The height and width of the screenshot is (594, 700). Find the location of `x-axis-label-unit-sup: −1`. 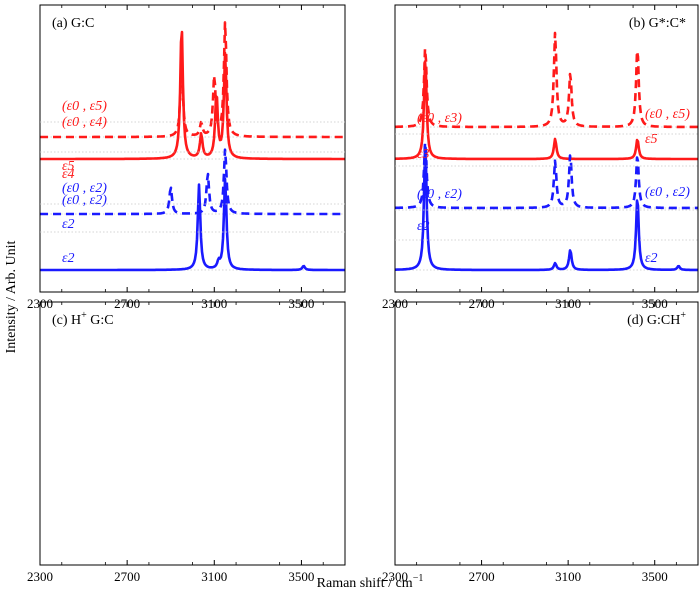

x-axis-label-unit-sup: −1 is located at coordinates (418, 578).